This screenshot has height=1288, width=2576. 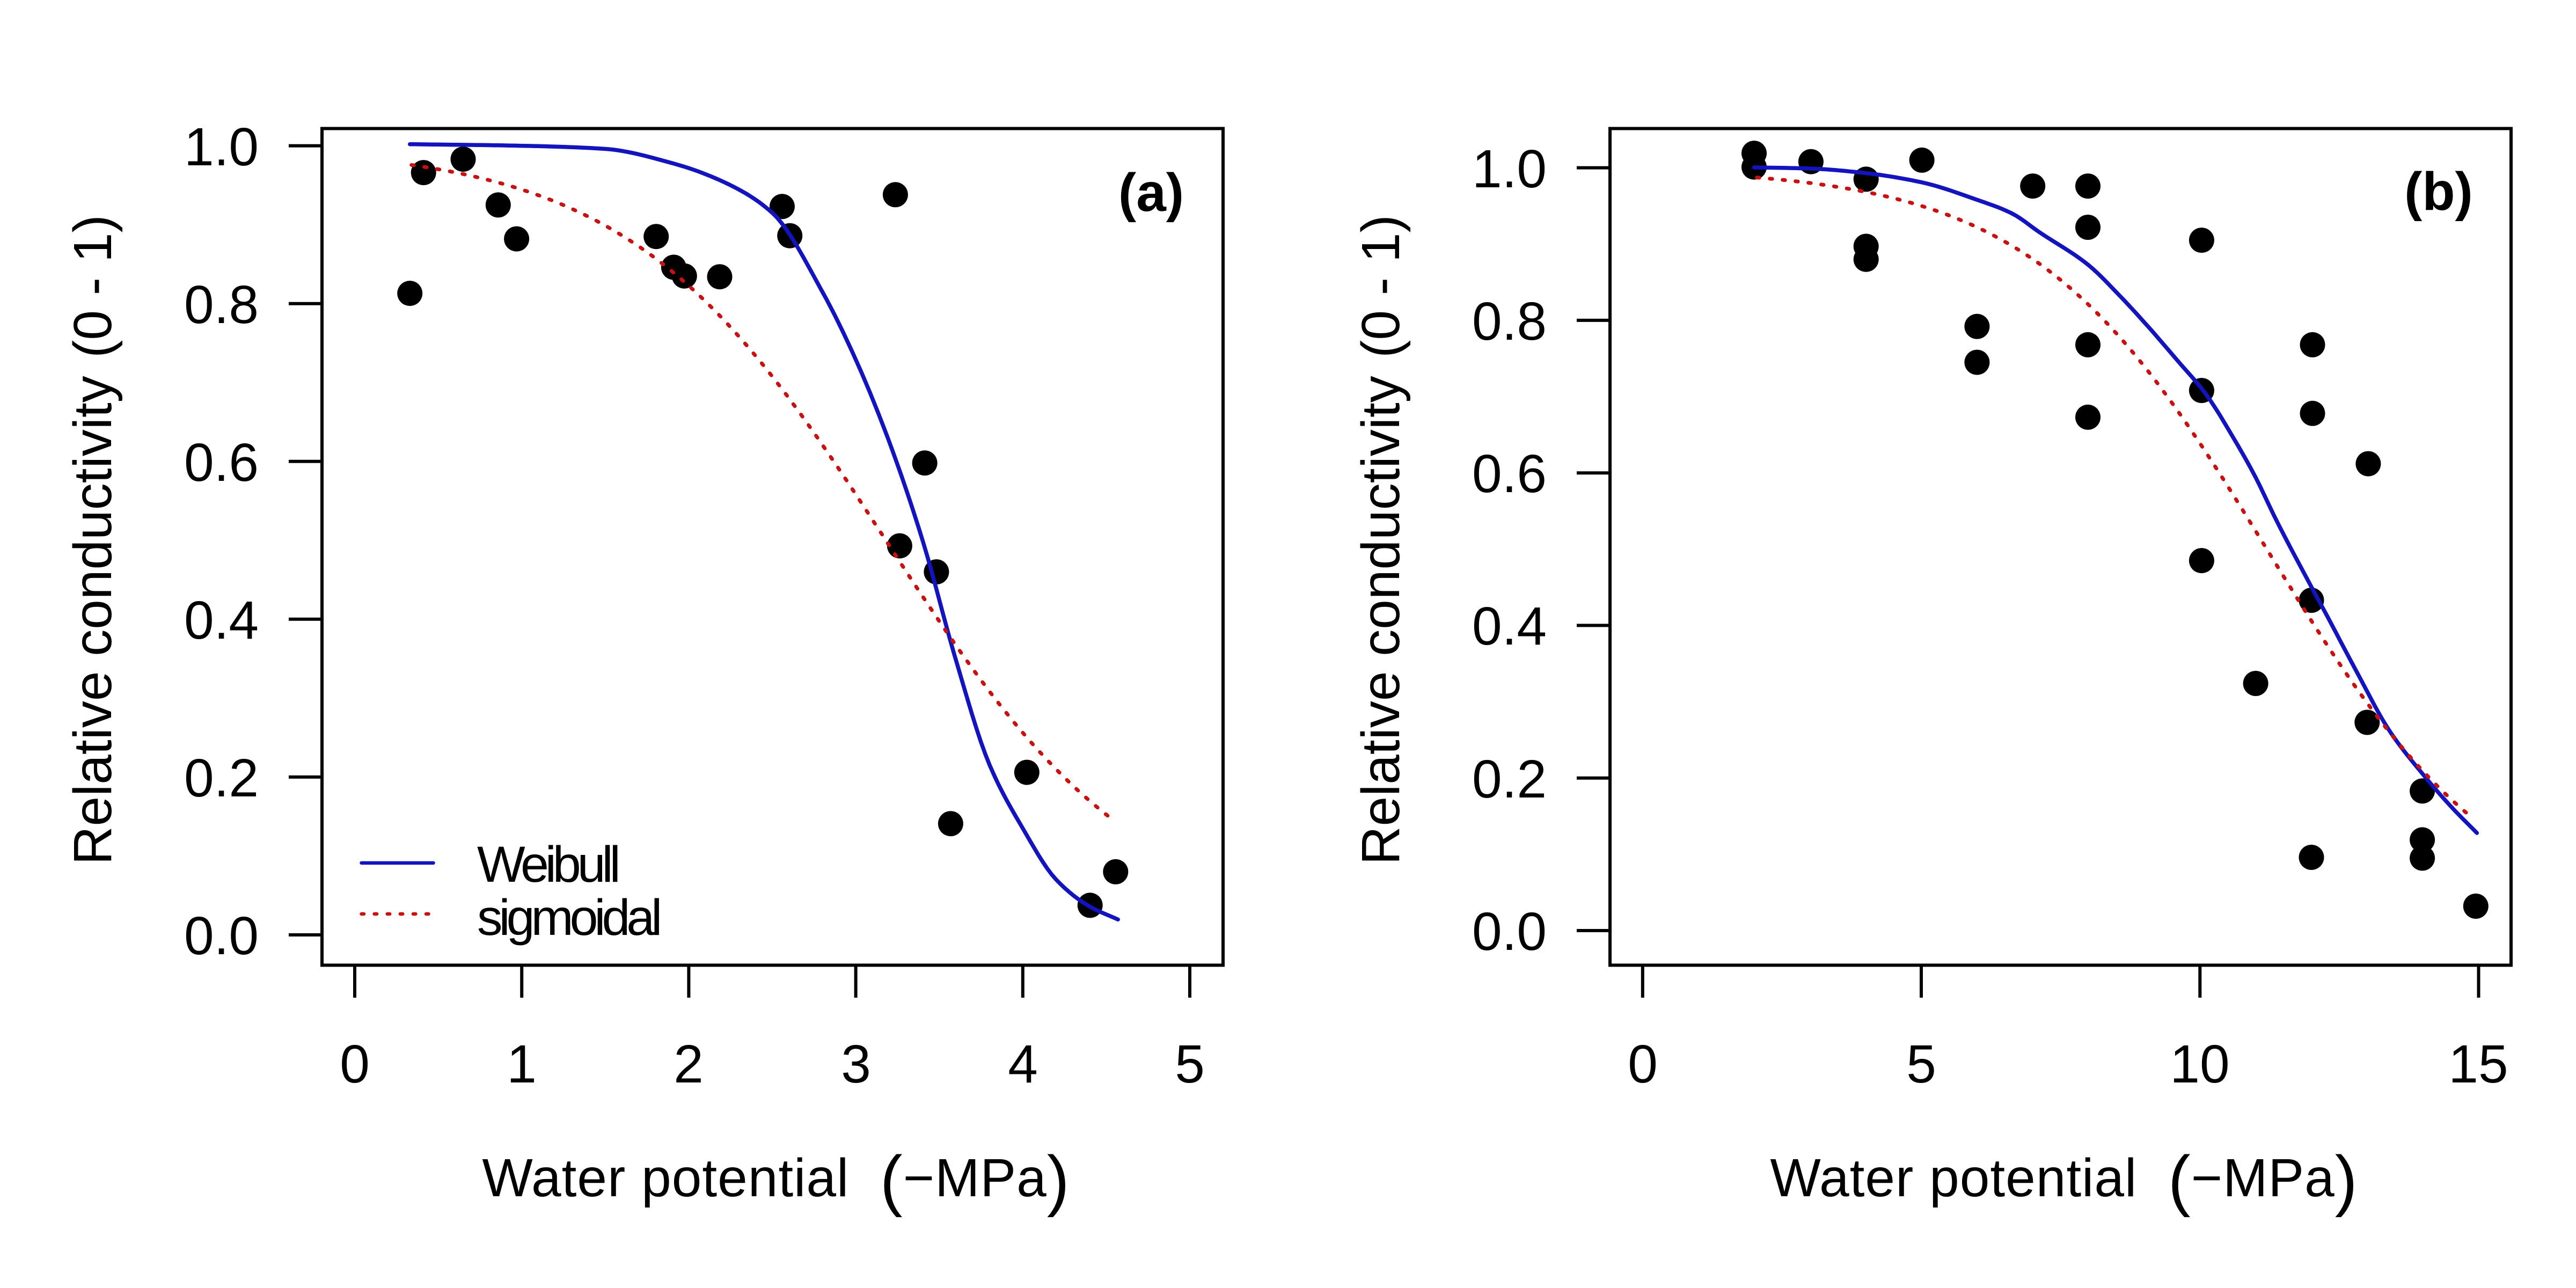 What do you see at coordinates (568, 917) in the screenshot?
I see `svg-text: sigmoidal` at bounding box center [568, 917].